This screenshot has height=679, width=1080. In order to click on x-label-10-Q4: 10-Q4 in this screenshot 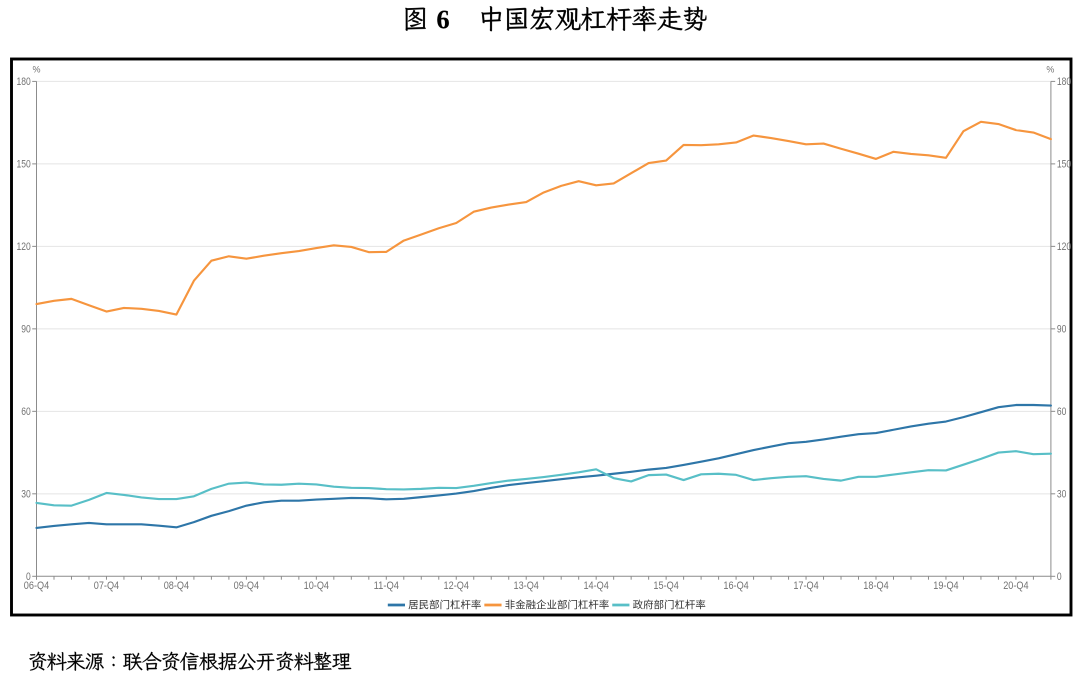, I will do `click(316, 586)`.